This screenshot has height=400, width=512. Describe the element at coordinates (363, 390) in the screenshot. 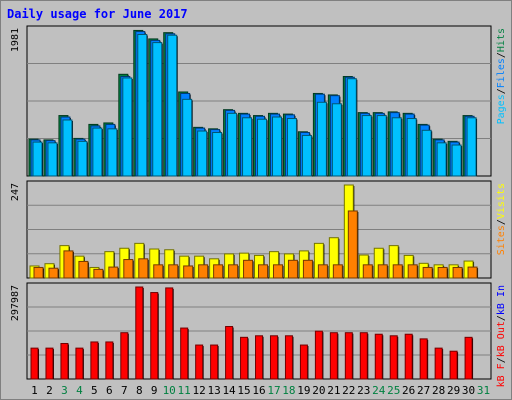

I see `x-tick-day-23: 23` at that location.